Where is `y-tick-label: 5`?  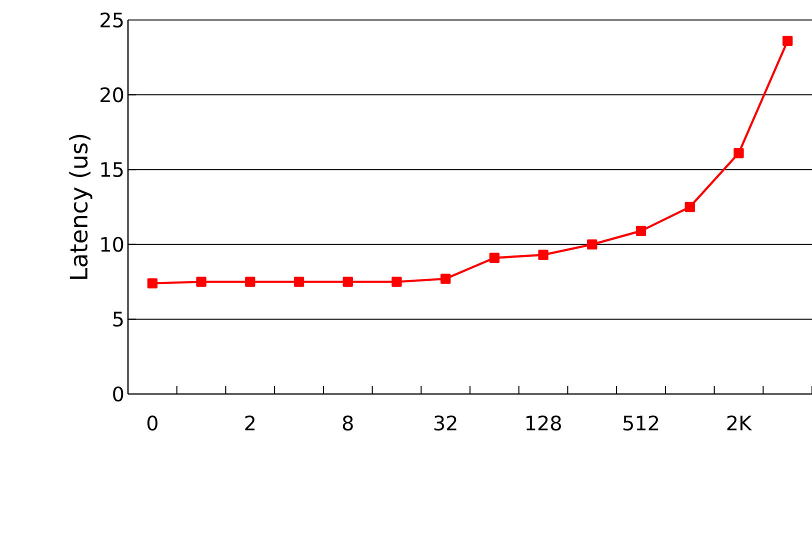 y-tick-label: 5 is located at coordinates (118, 319).